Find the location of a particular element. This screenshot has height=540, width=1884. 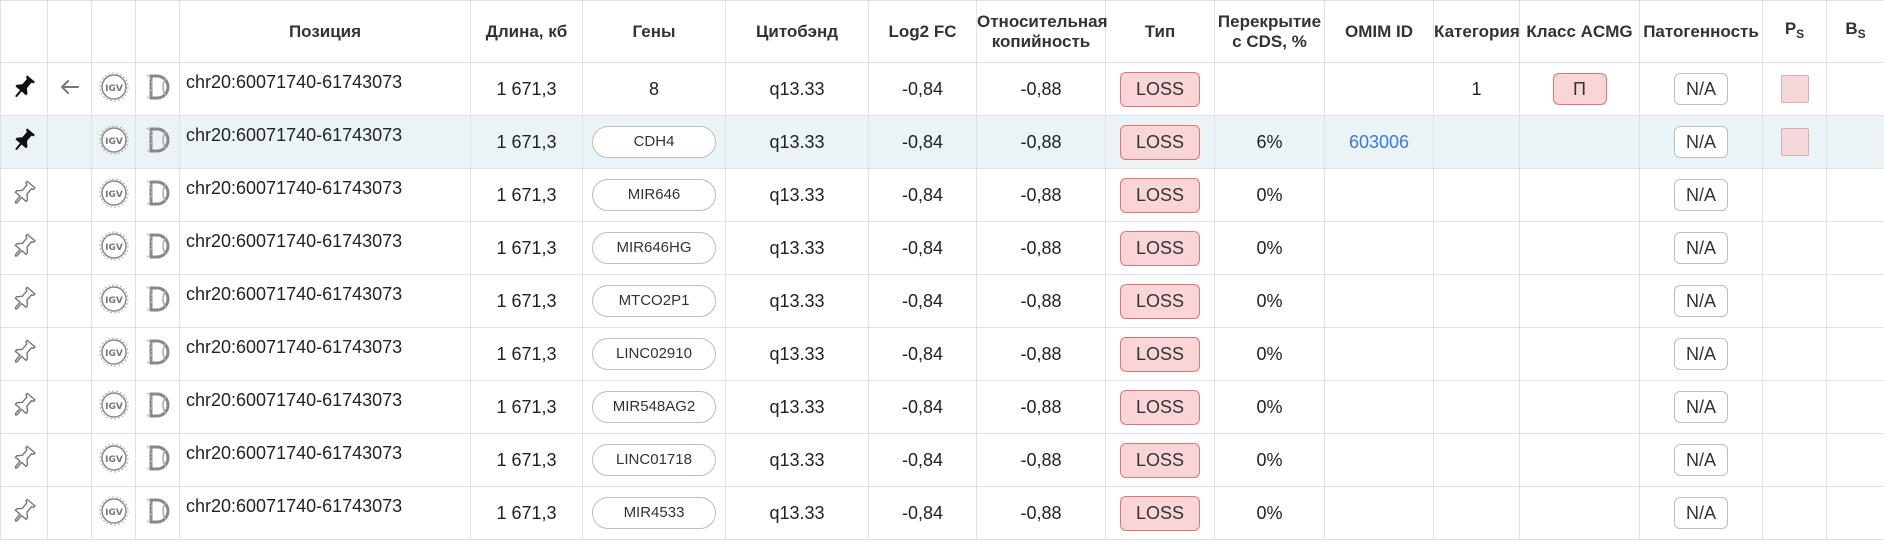

header-overlap-line2: с CDS, % is located at coordinates (1269, 41).